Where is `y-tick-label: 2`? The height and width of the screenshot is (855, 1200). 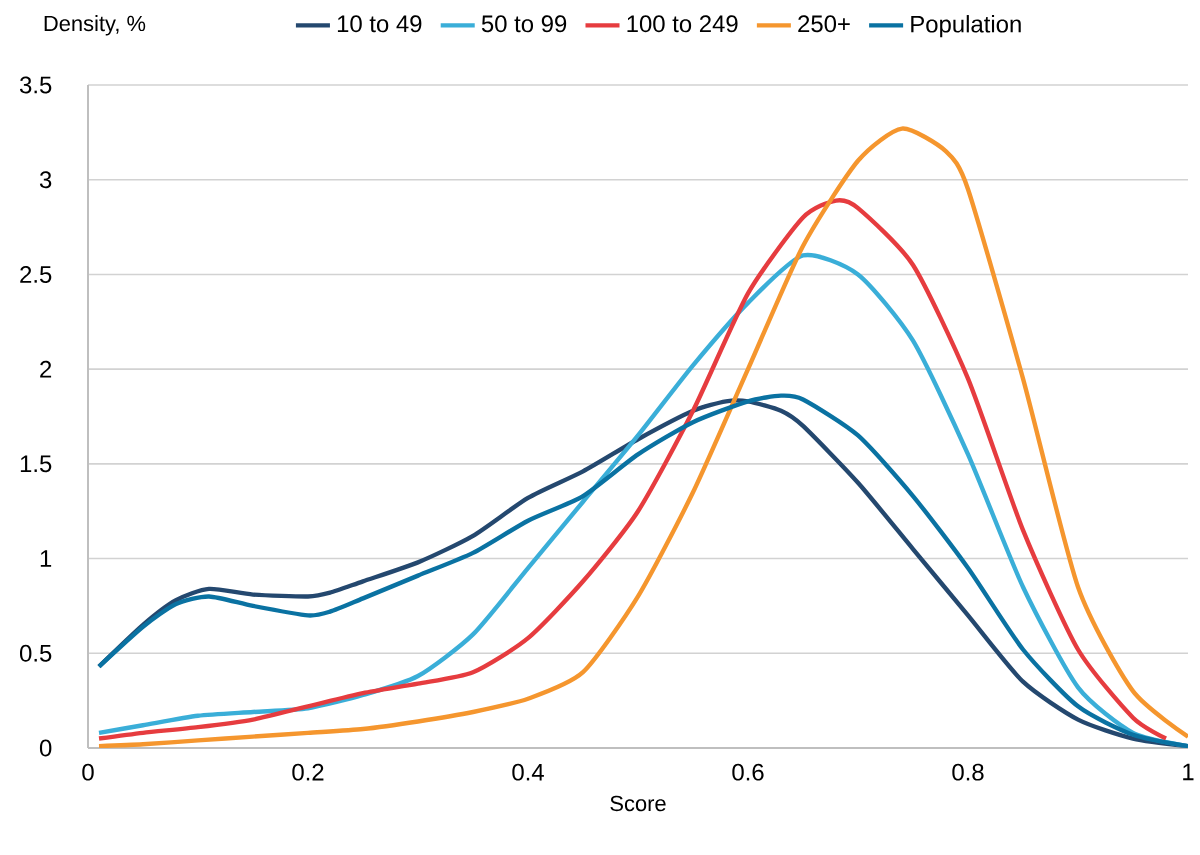 y-tick-label: 2 is located at coordinates (46, 369).